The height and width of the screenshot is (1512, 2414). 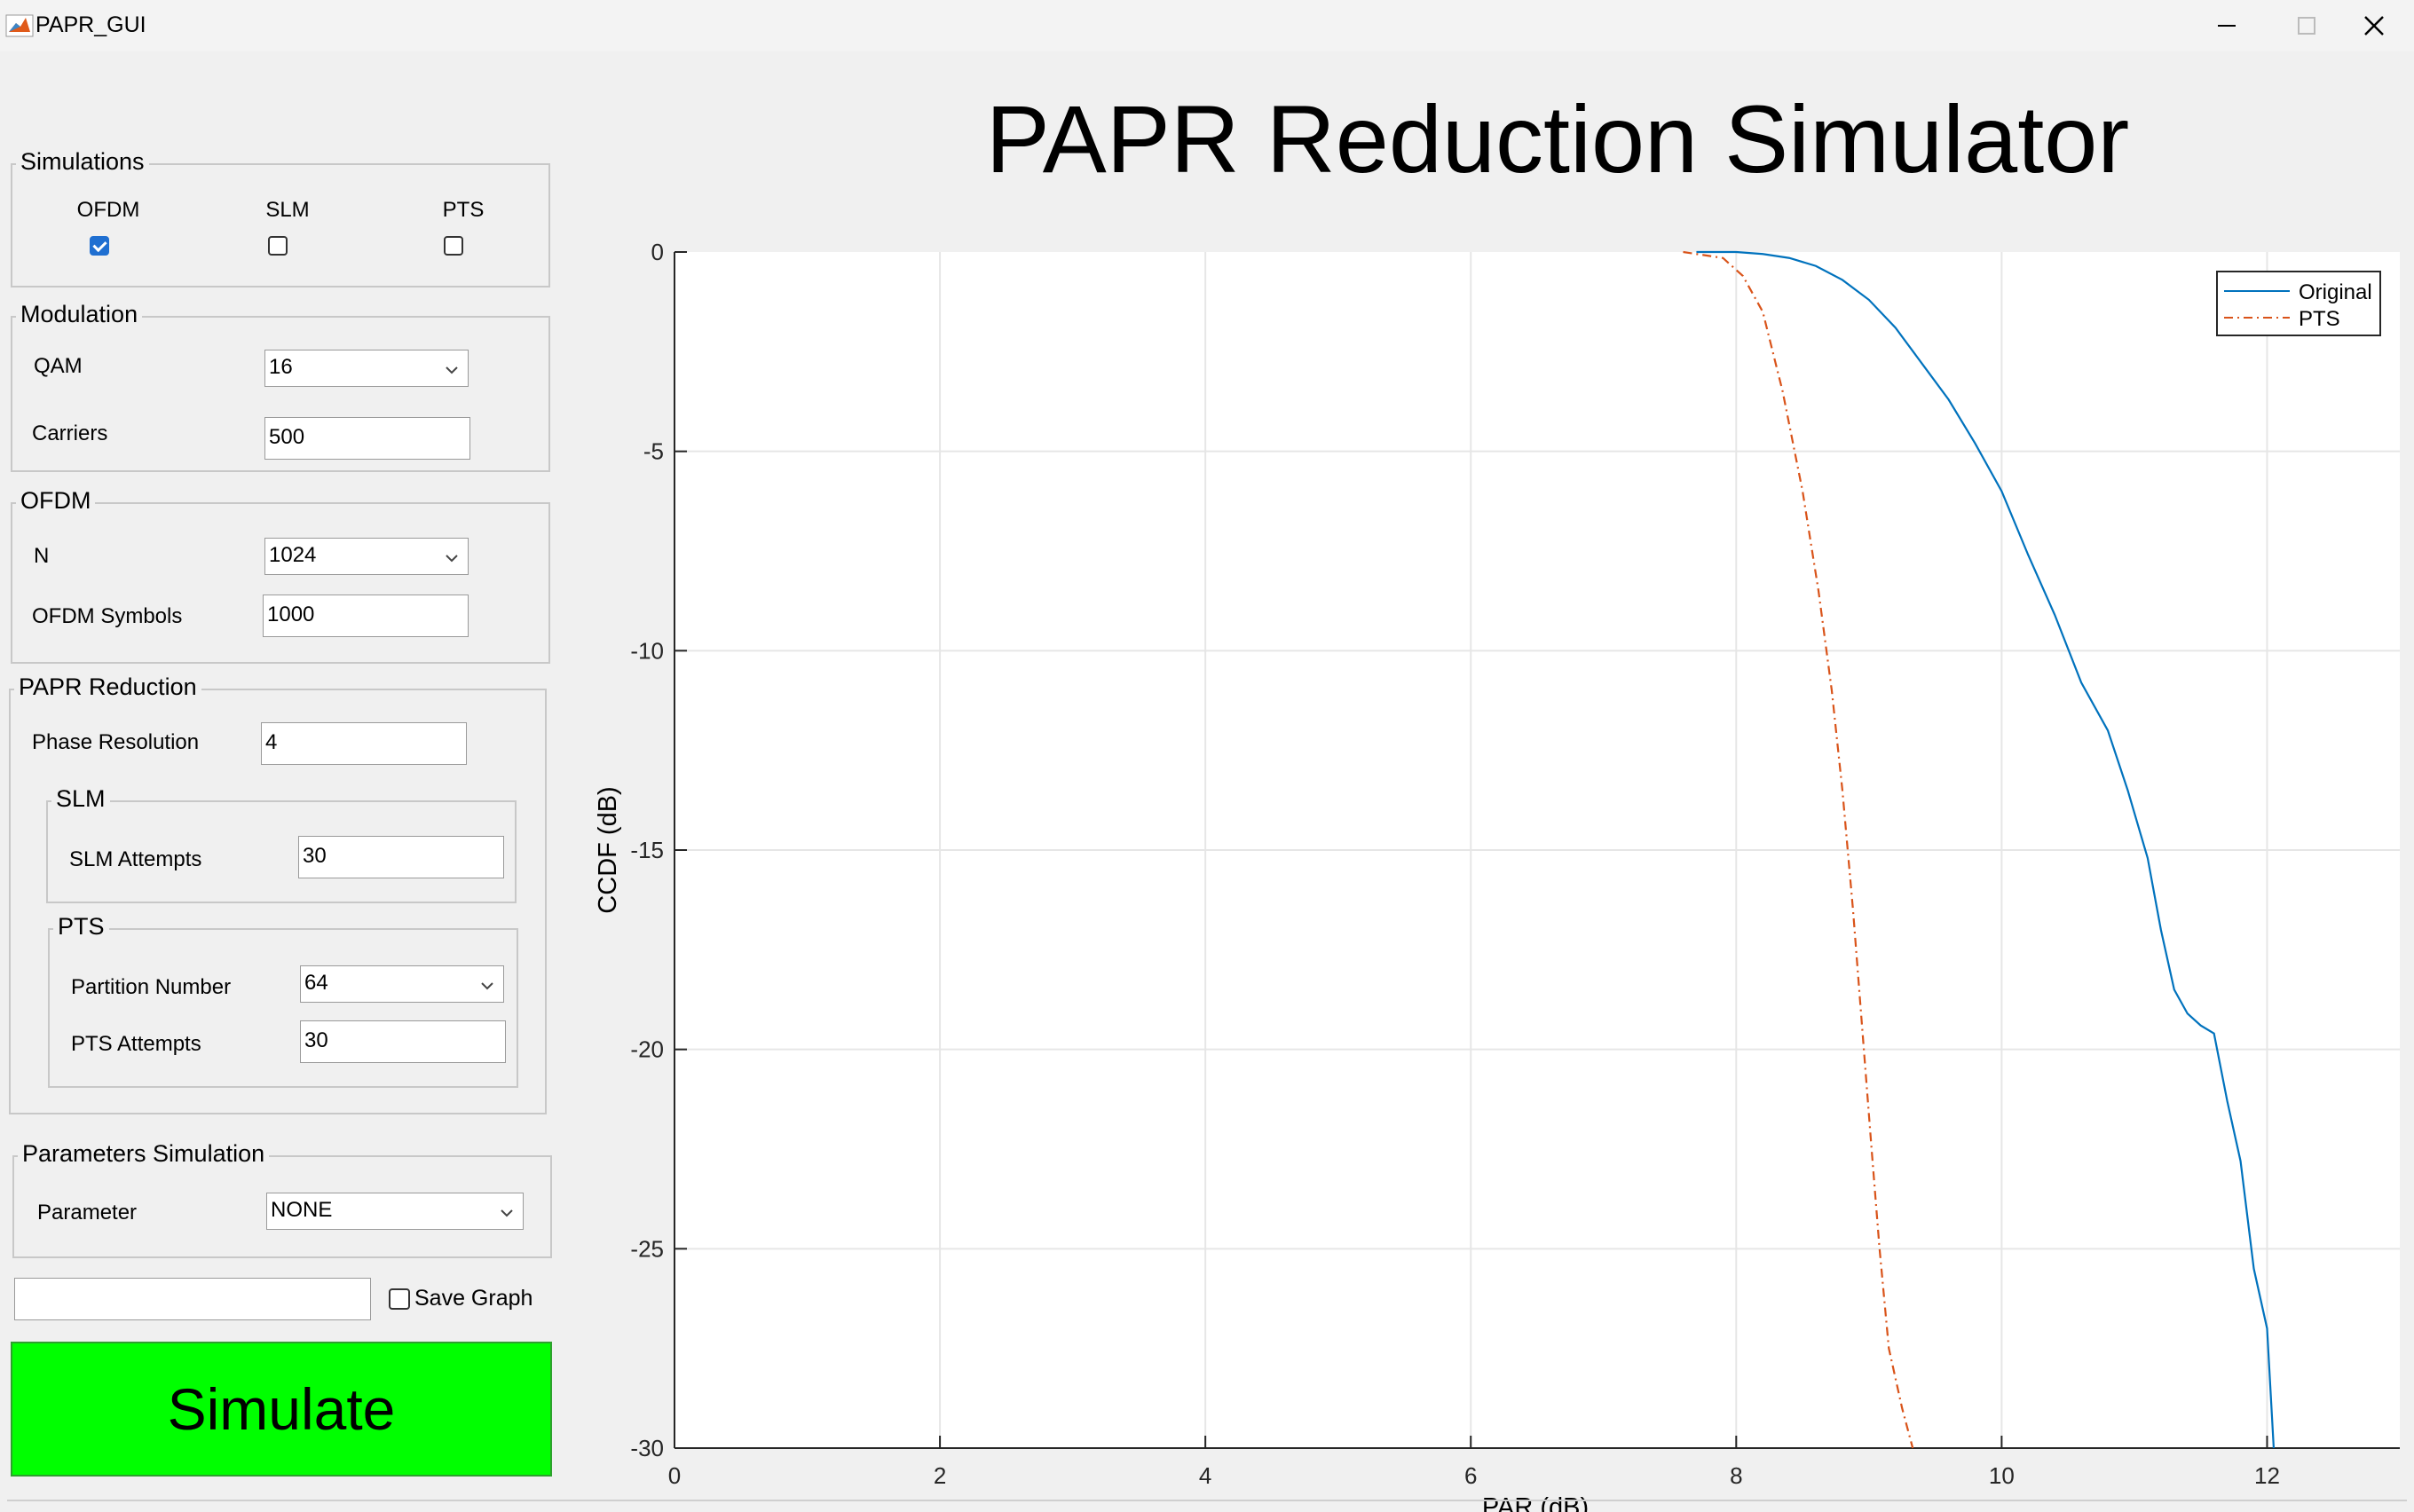 I want to click on partition-number-label: Partition Number, so click(x=151, y=987).